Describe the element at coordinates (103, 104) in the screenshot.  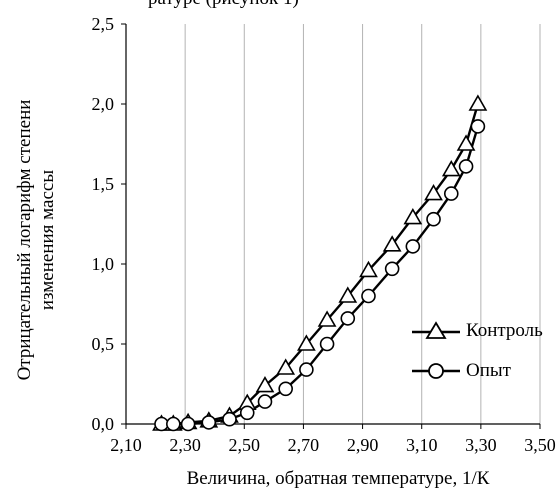
I see `y-tick-label: 2,0` at that location.